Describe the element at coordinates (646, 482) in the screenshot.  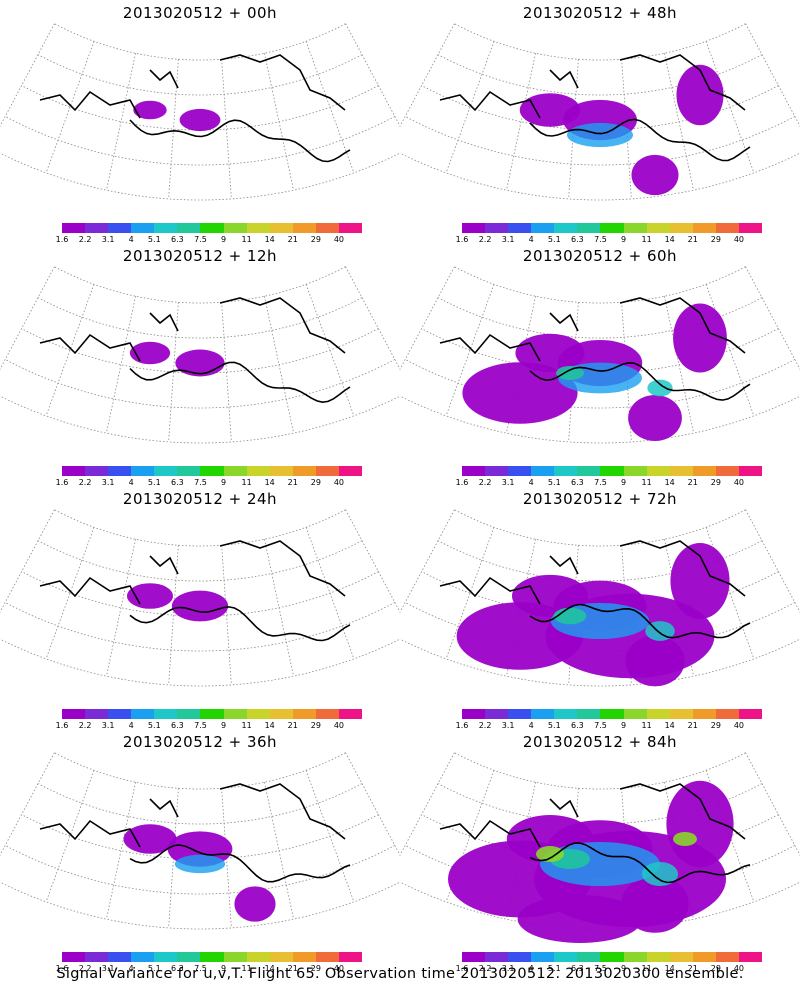
I see `colorbar-tick-label: 11` at that location.